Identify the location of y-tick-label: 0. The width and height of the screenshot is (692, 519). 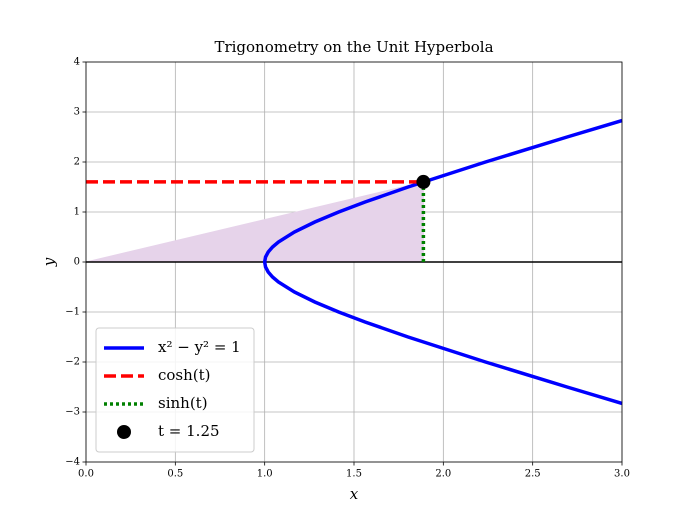
(77, 262).